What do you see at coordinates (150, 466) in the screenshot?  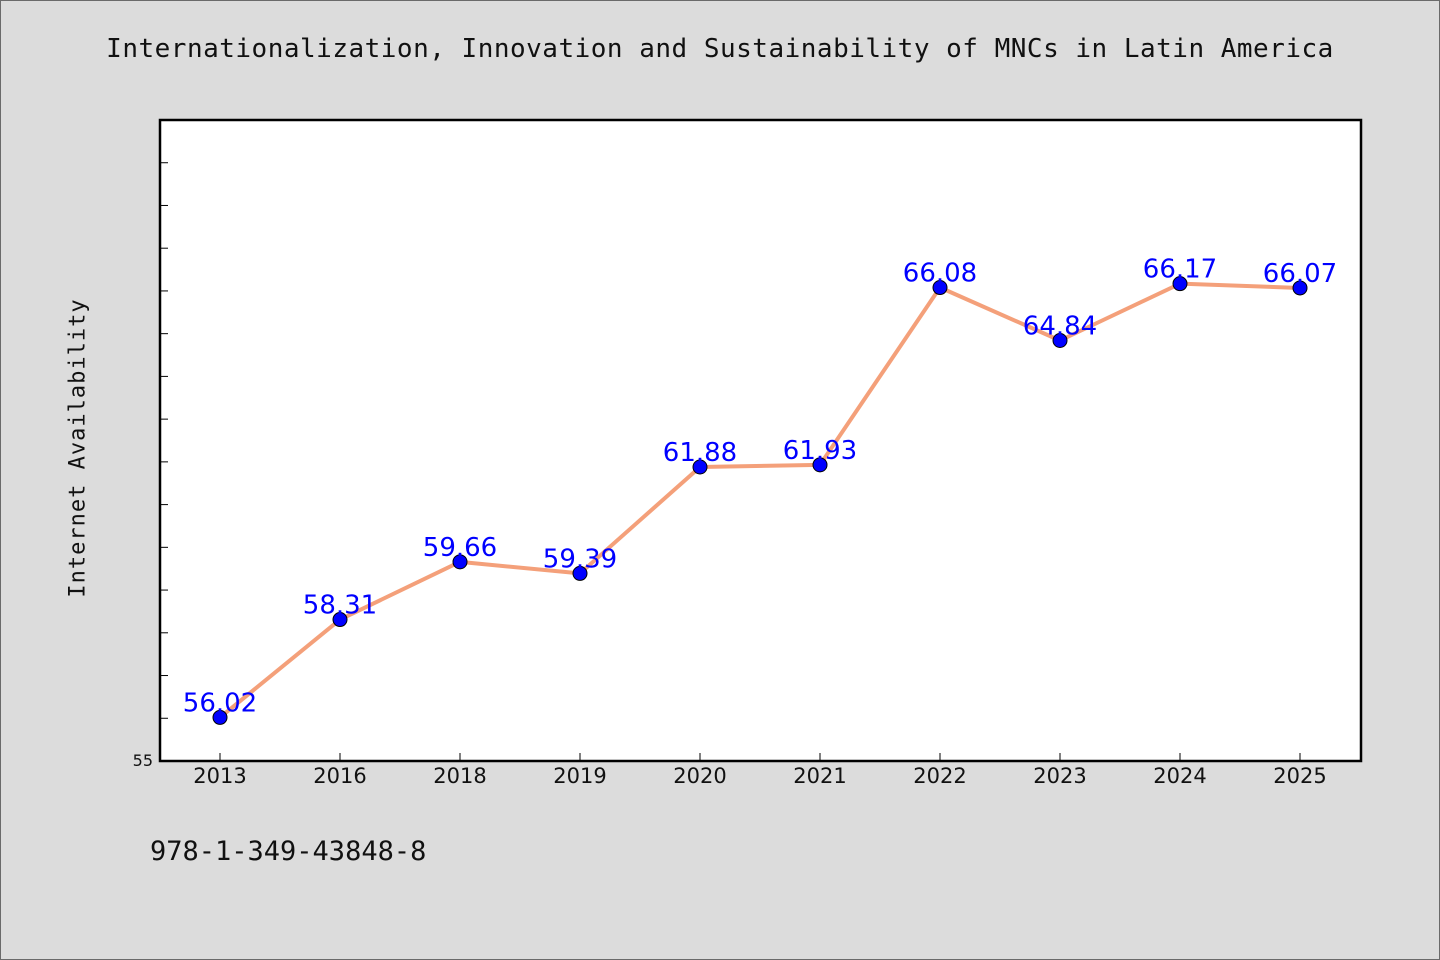 I see `y-axis-ticks: 55` at bounding box center [150, 466].